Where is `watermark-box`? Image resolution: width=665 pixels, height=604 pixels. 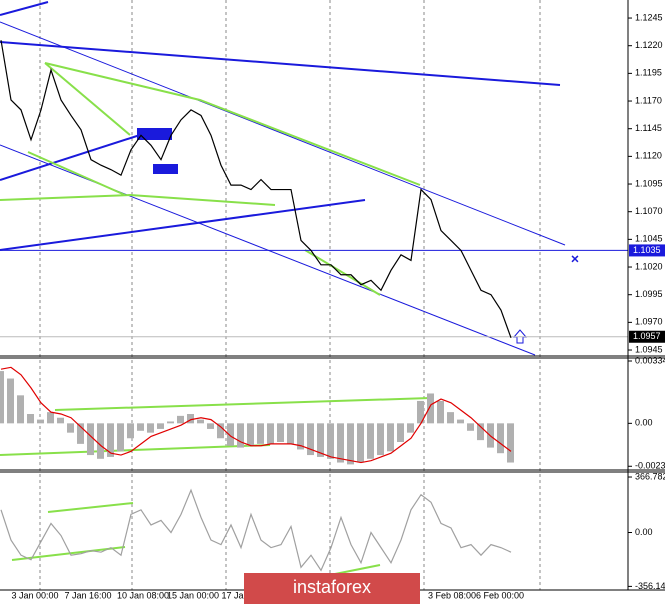
watermark-box is located at coordinates (332, 588).